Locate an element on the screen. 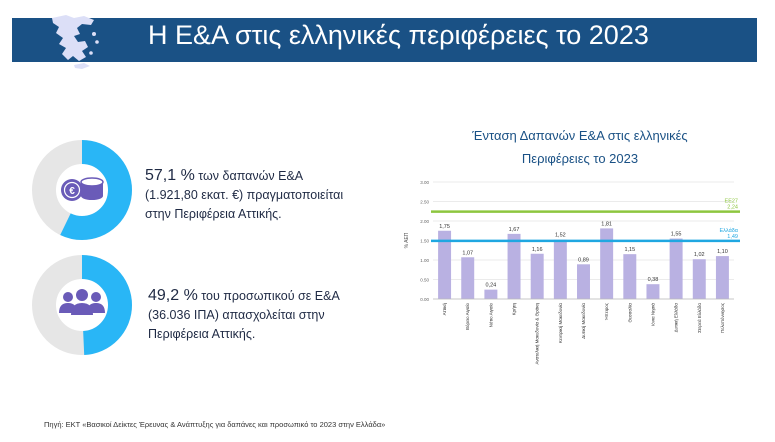  y-tick-label: 2.50 is located at coordinates (424, 202).